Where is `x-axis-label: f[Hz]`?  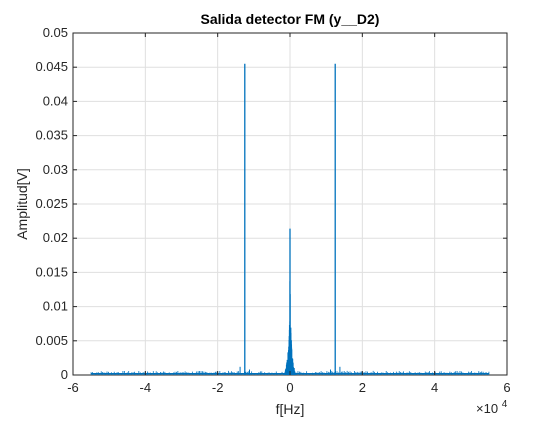 x-axis-label: f[Hz] is located at coordinates (290, 409).